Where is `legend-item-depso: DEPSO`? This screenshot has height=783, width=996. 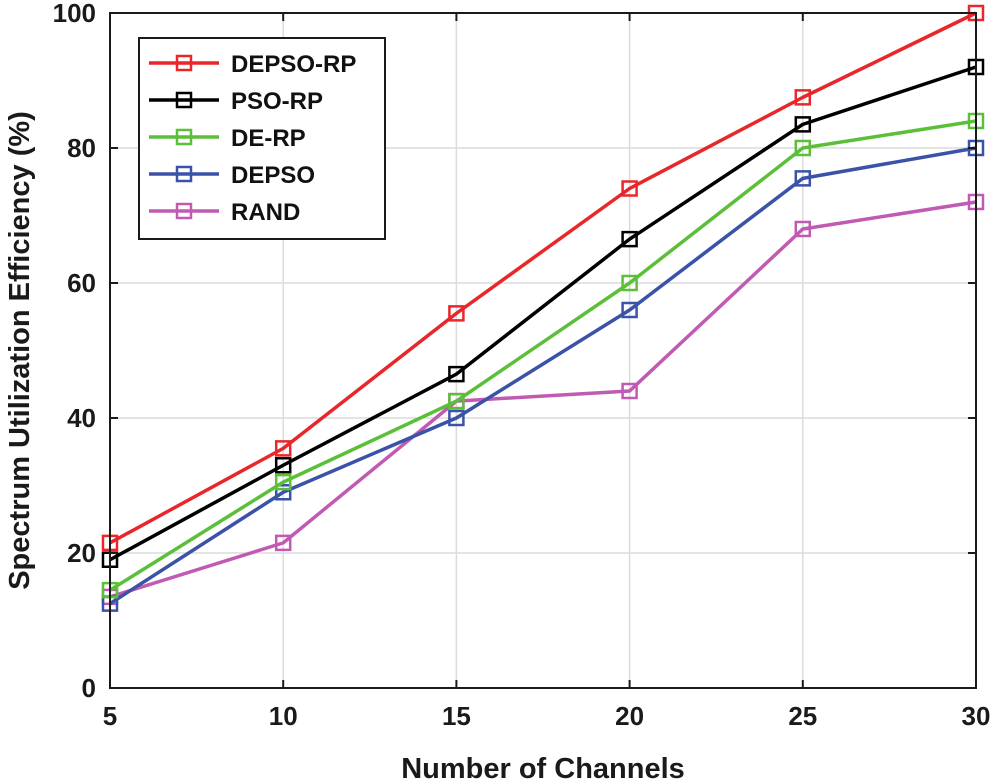 legend-item-depso: DEPSO is located at coordinates (232, 175).